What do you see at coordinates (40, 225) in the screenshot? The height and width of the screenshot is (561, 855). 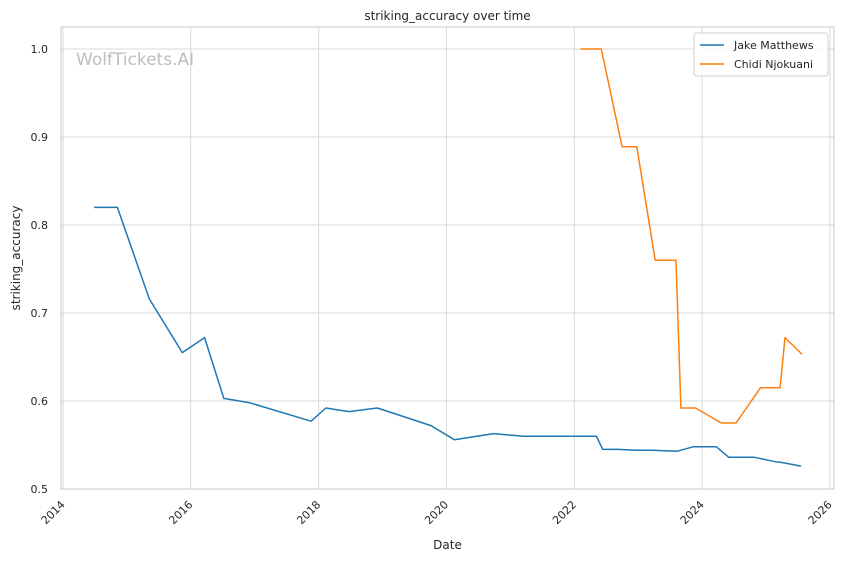 I see `y-tick-label: 0.8` at bounding box center [40, 225].